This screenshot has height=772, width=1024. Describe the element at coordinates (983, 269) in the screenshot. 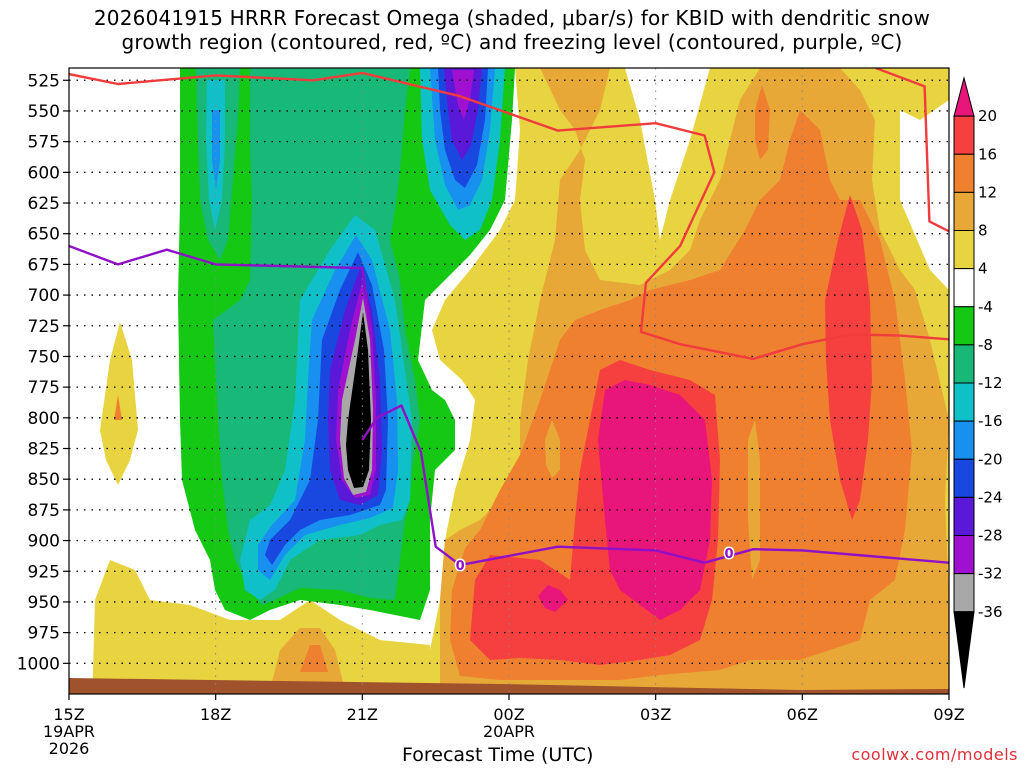

I see `colorbar-label: 4` at that location.